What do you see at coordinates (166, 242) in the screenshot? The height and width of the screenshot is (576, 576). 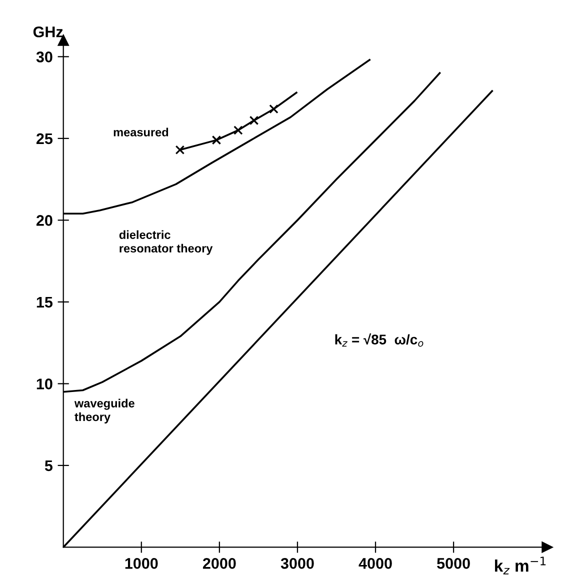 I see `text: dielectric resonator theory` at bounding box center [166, 242].